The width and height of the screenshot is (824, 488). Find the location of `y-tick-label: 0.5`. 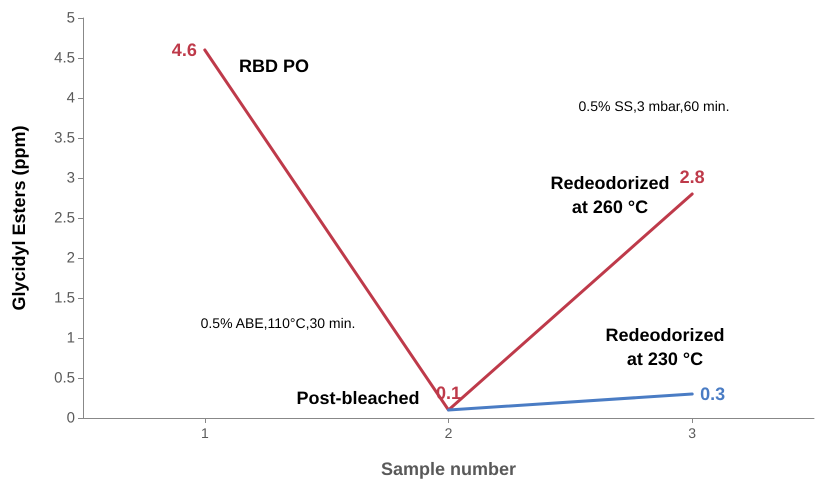

y-tick-label: 0.5 is located at coordinates (64, 378).